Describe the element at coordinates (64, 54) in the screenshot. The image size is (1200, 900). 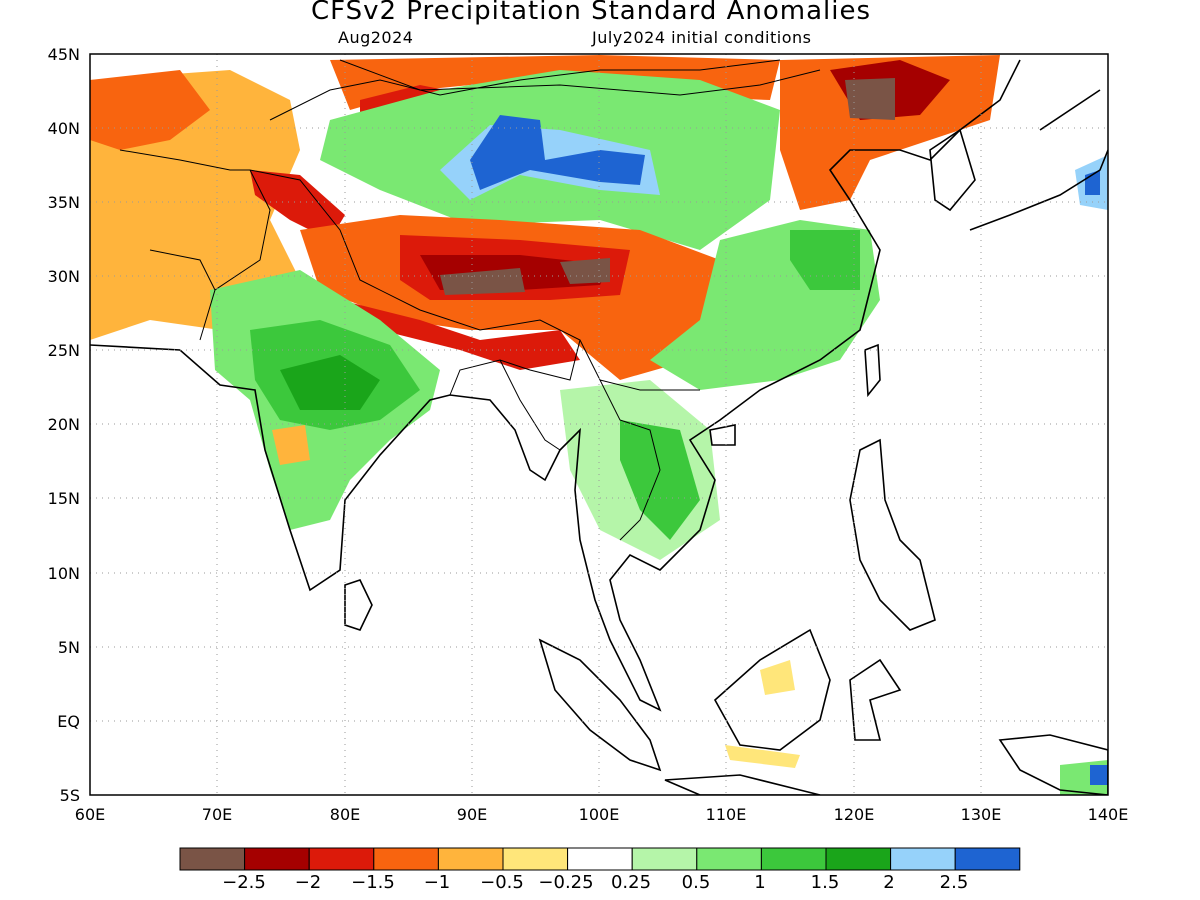
I see `lat-label: 45N` at that location.